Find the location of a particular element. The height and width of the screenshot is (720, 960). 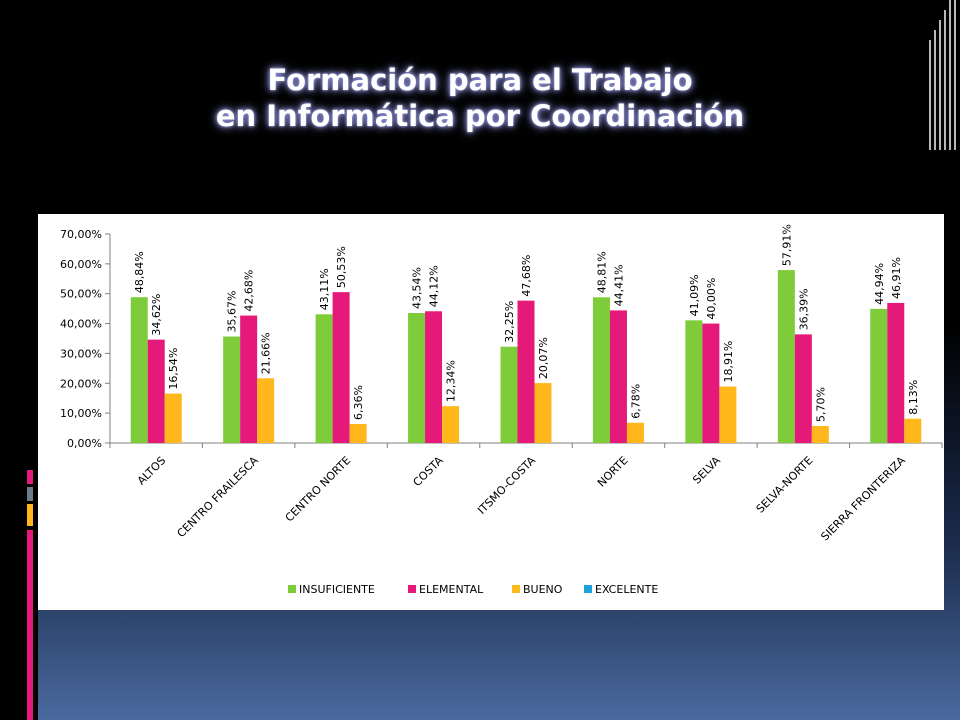

category-label: SELVA-NORTE is located at coordinates (785, 485).